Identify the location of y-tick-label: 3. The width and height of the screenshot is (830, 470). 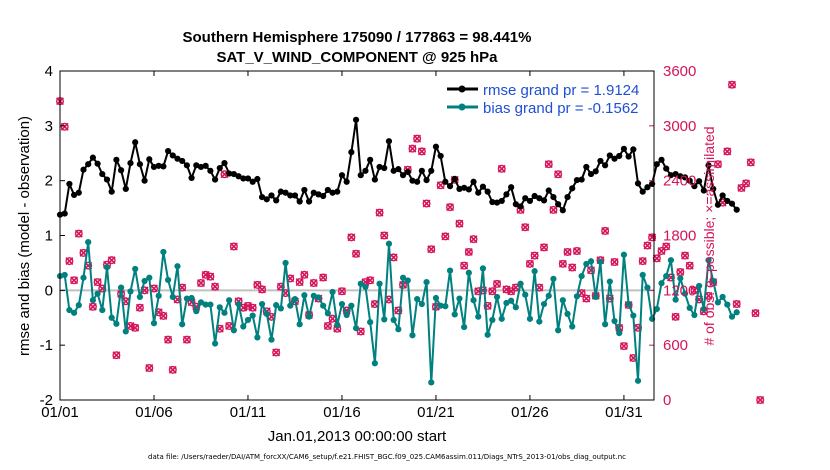
(49, 126).